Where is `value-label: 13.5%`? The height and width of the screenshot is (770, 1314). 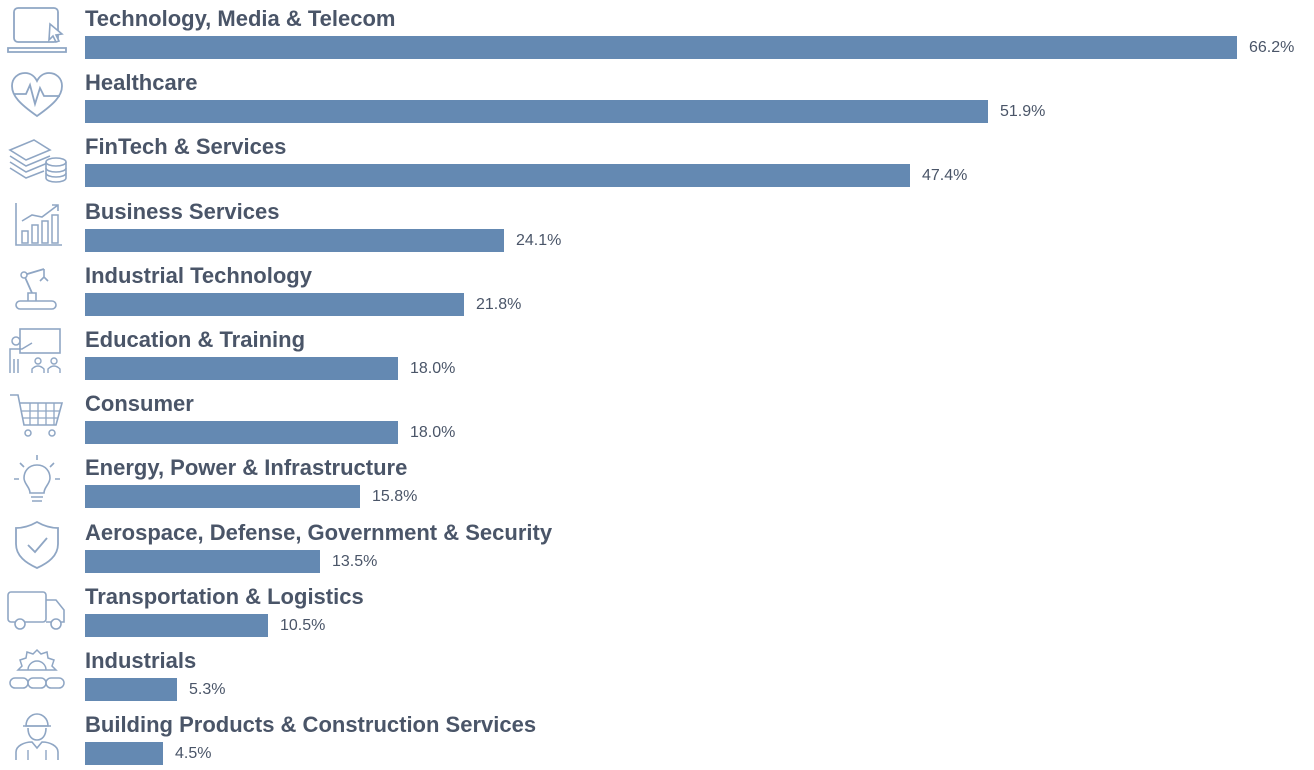 value-label: 13.5% is located at coordinates (355, 561).